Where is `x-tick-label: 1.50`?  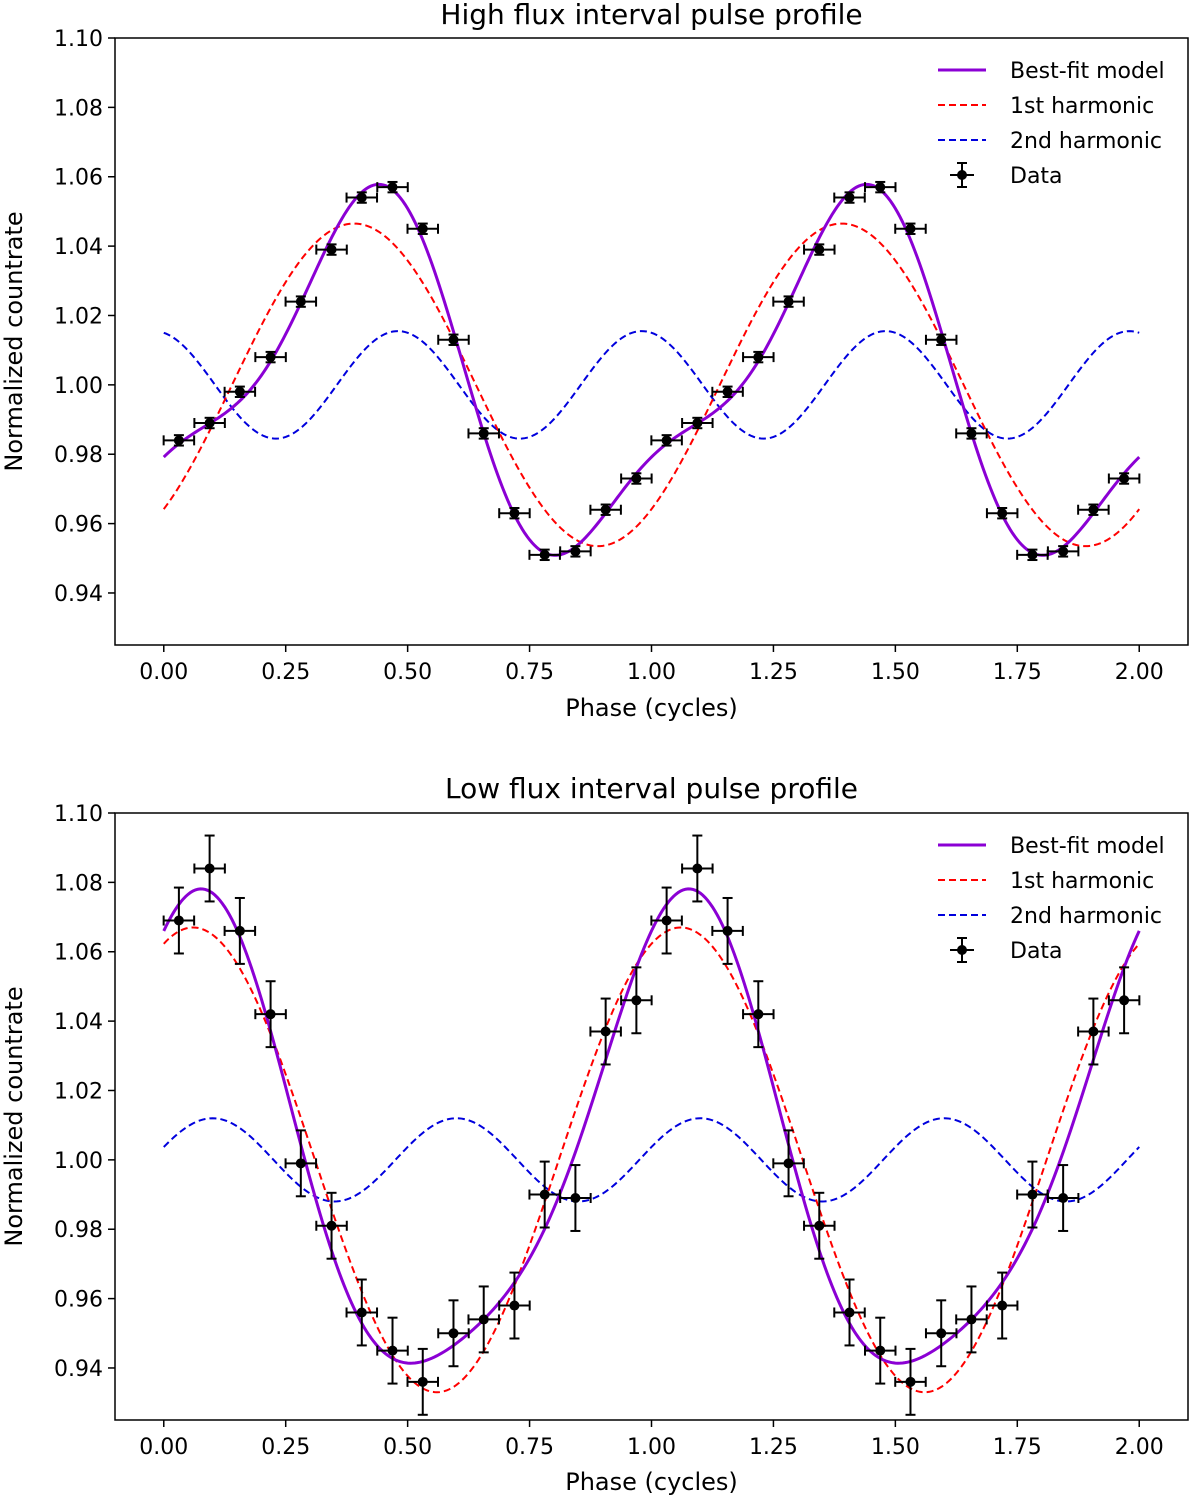
x-tick-label: 1.50 is located at coordinates (895, 1447).